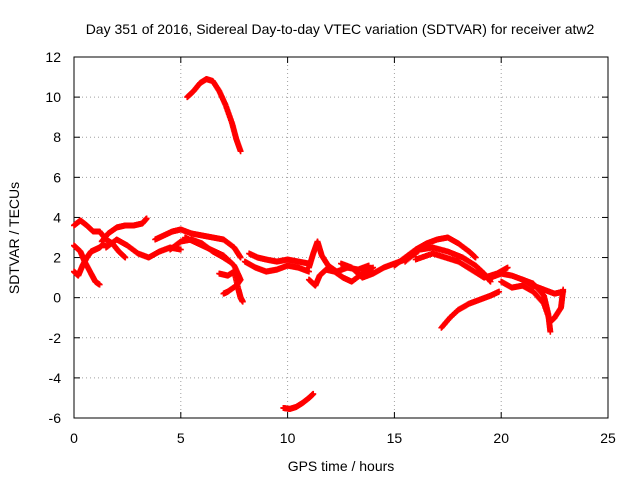 The image size is (640, 480). What do you see at coordinates (53, 57) in the screenshot?
I see `y-tick-label: 12` at bounding box center [53, 57].